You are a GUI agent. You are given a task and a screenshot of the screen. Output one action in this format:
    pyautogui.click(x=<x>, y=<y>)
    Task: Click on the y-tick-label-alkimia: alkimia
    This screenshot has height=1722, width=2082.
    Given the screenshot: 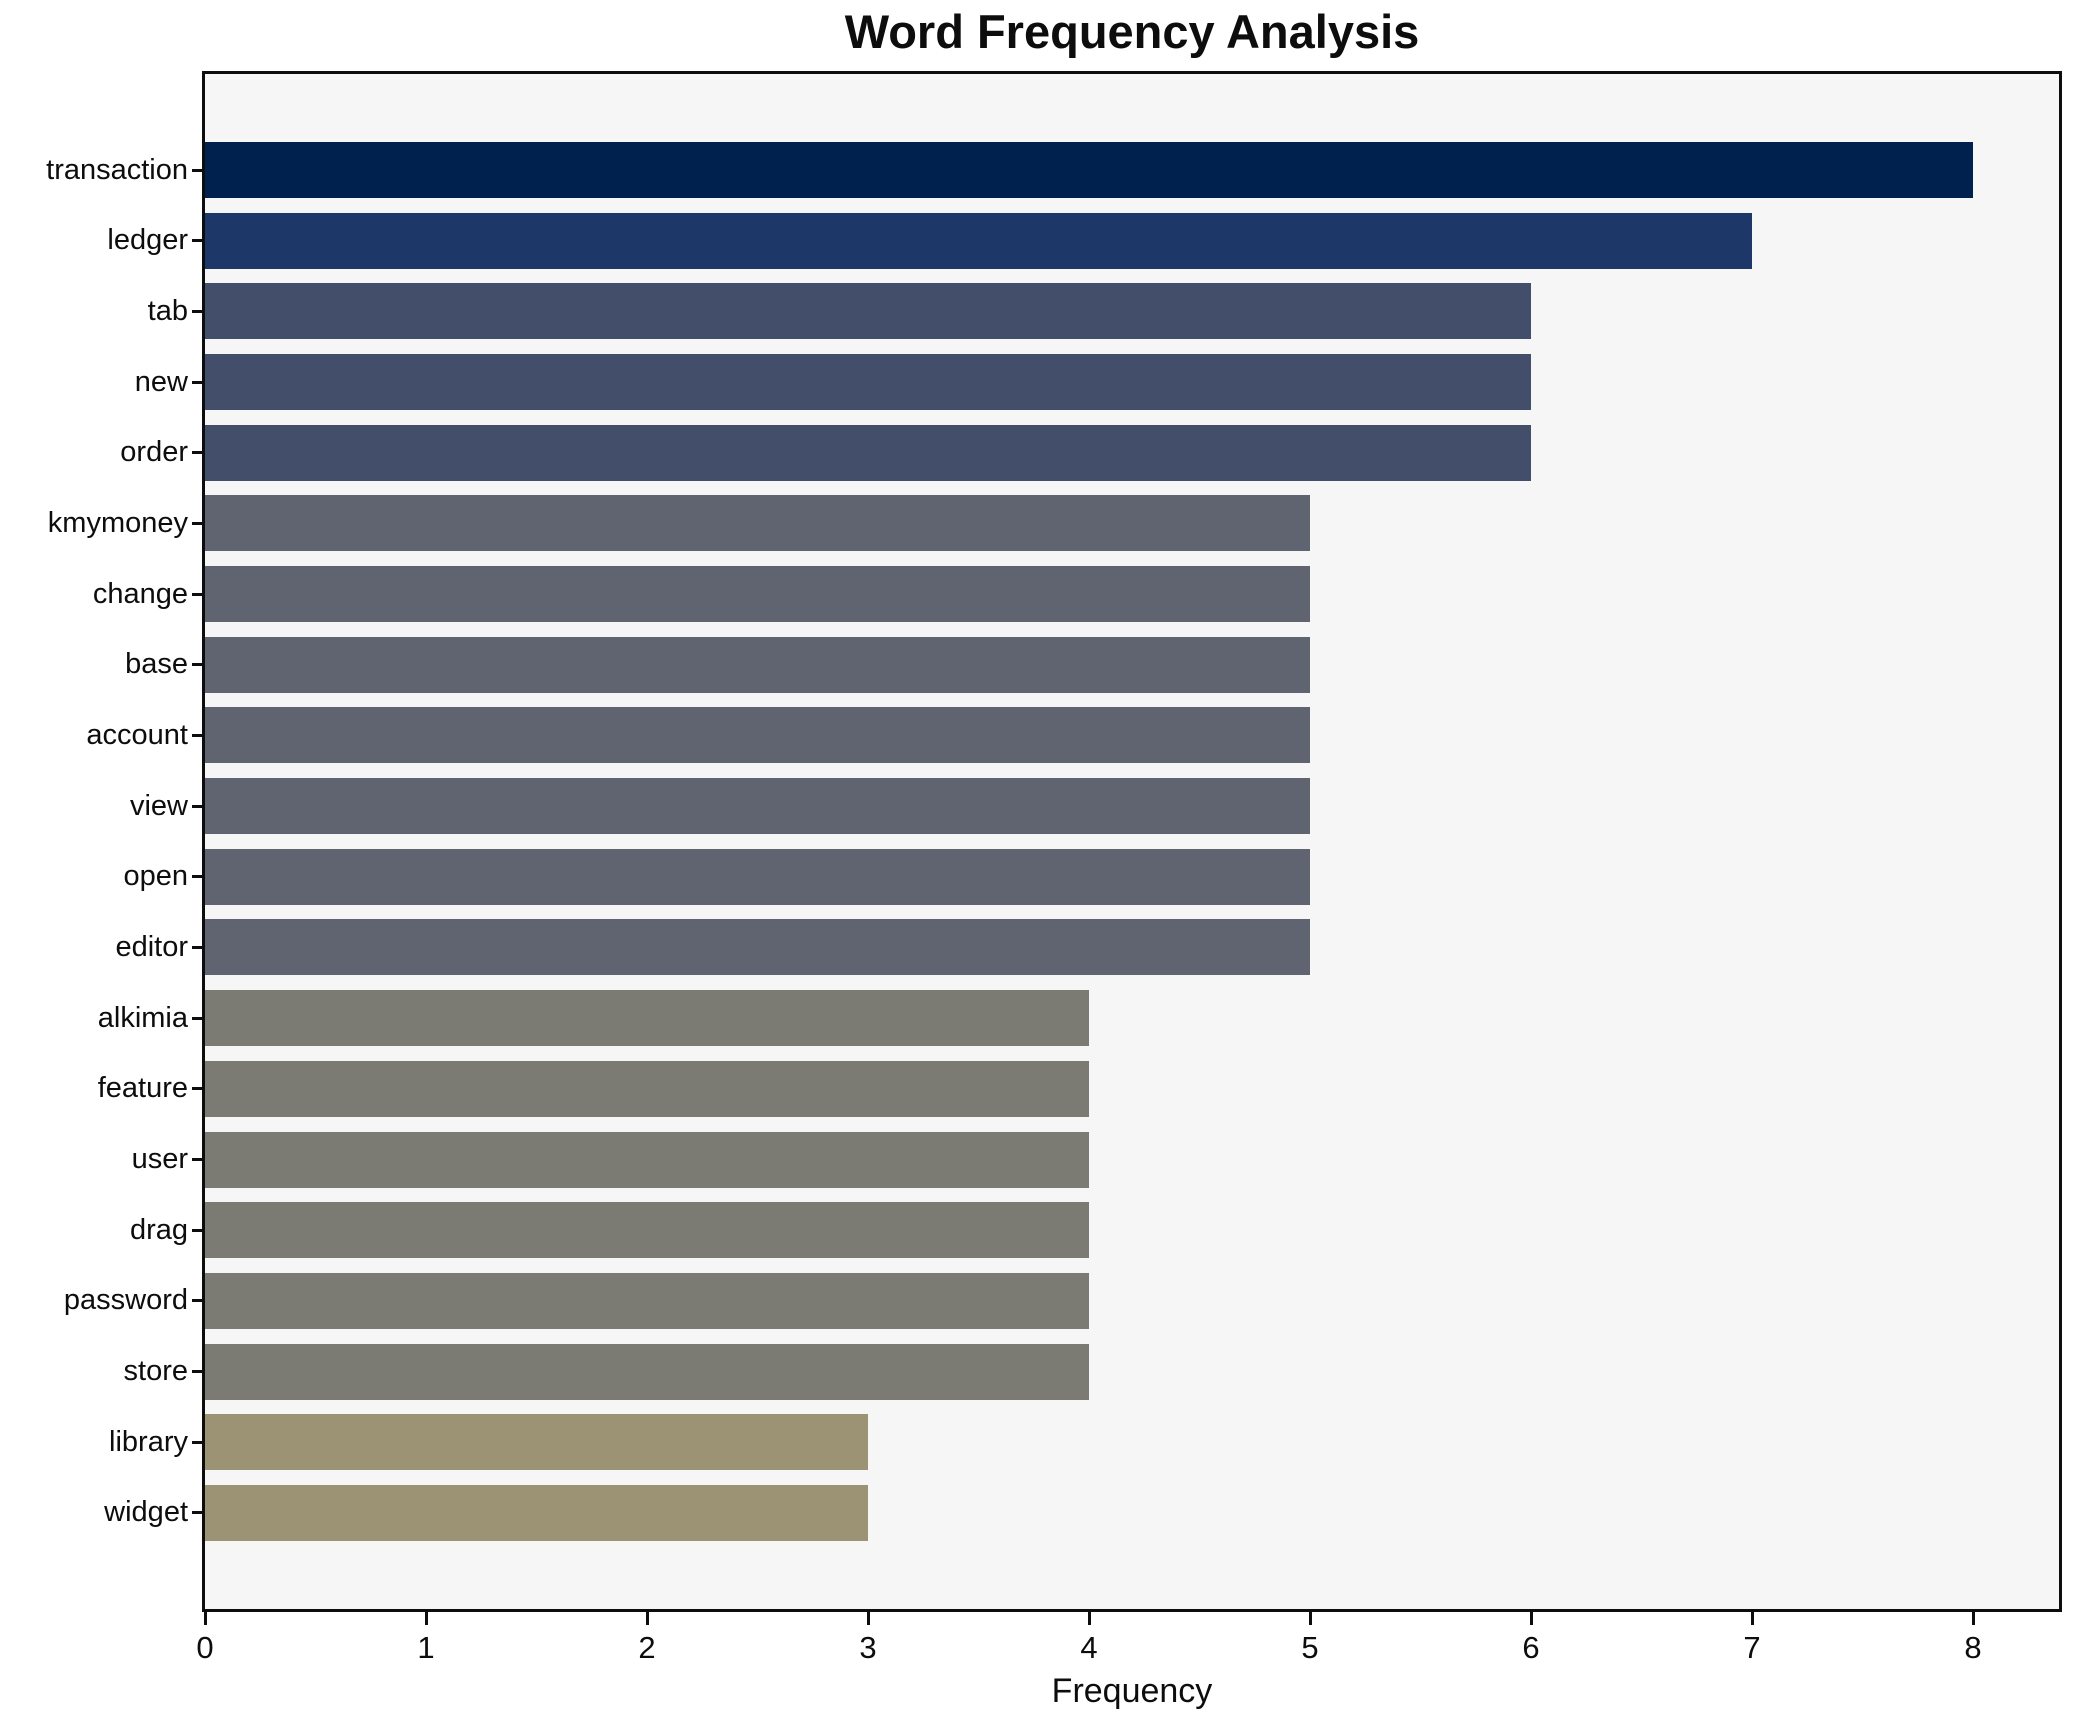 What is the action you would take?
    pyautogui.click(x=142, y=1017)
    